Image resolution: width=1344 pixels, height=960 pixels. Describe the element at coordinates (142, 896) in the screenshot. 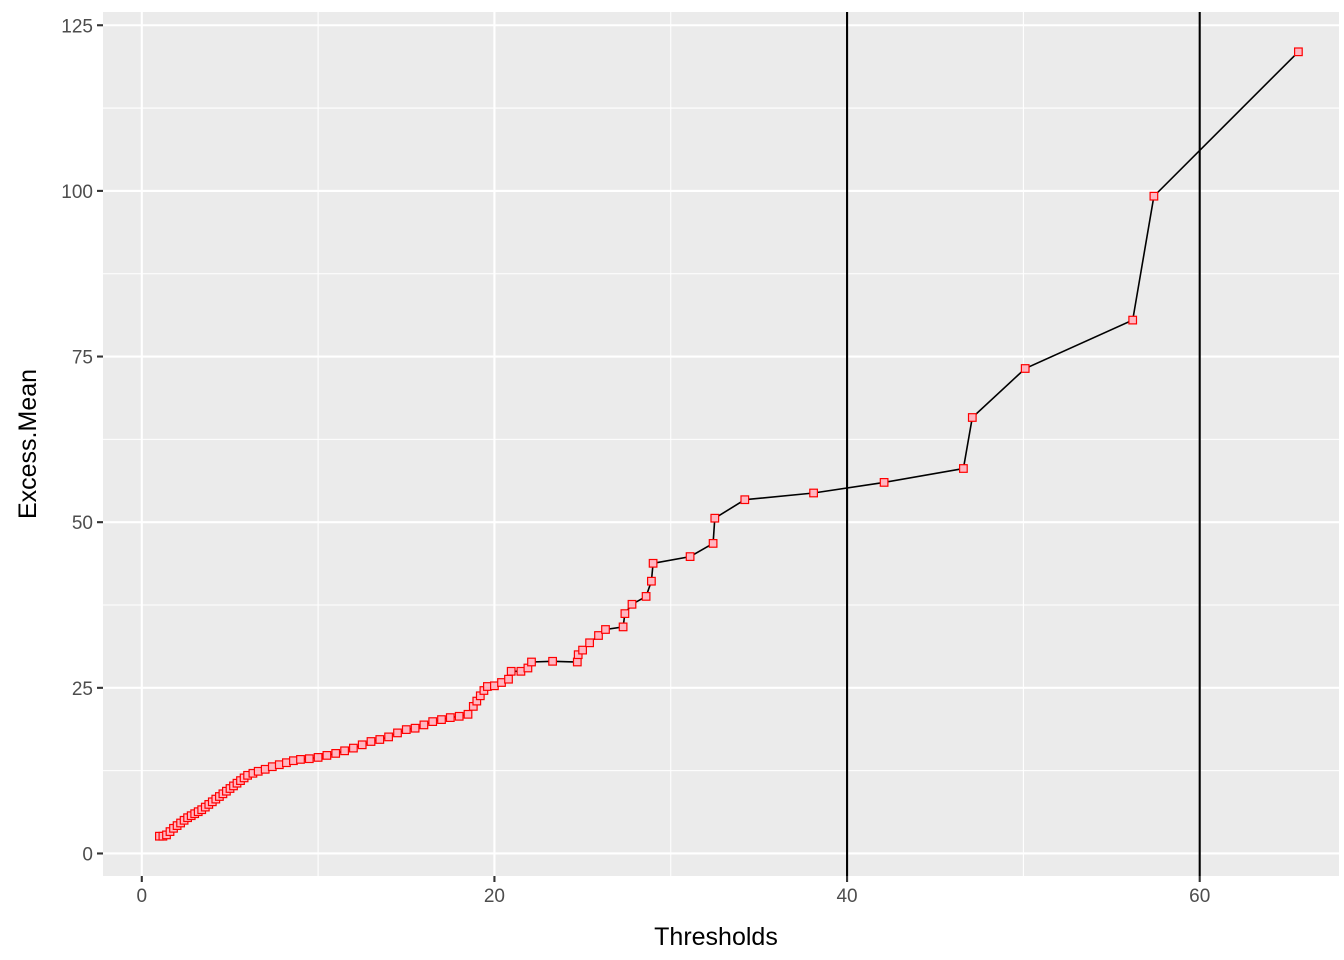

I see `x-tick-label: 0` at that location.